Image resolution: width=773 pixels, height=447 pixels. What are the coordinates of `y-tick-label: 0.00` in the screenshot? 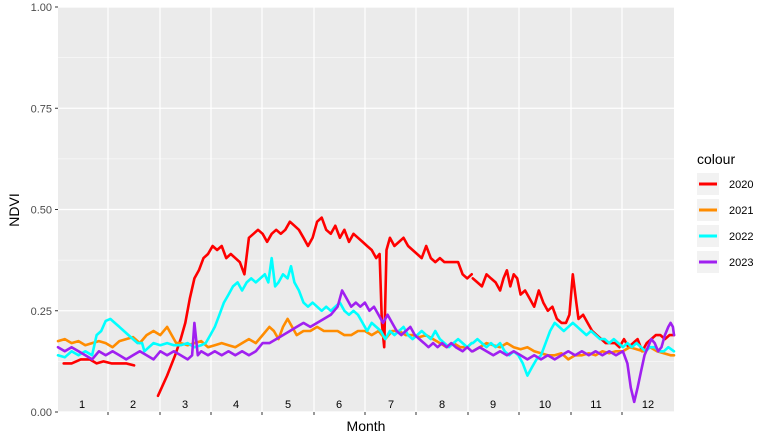 It's located at (41, 413).